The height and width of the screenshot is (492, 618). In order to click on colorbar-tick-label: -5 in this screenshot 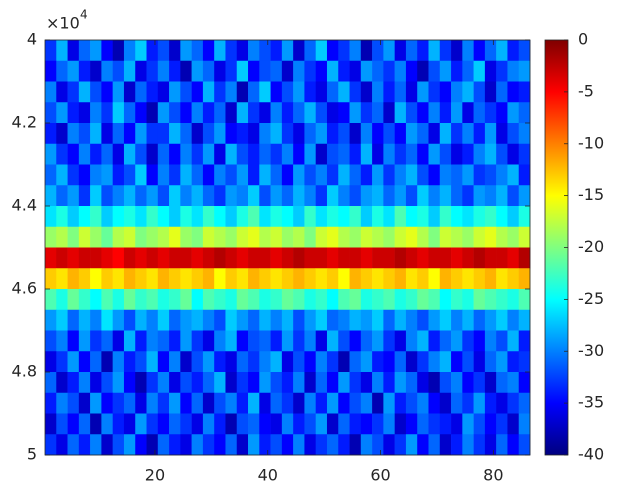, I will do `click(586, 90)`.